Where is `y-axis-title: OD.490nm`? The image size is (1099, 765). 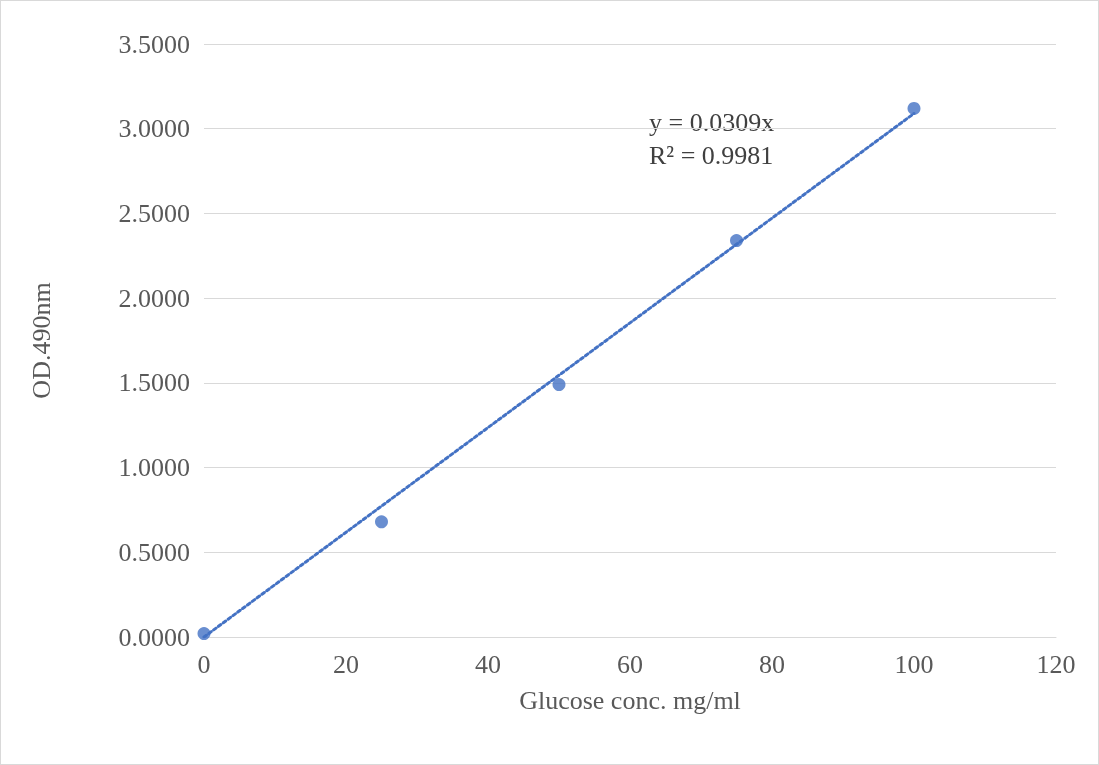 y-axis-title: OD.490nm is located at coordinates (41, 340).